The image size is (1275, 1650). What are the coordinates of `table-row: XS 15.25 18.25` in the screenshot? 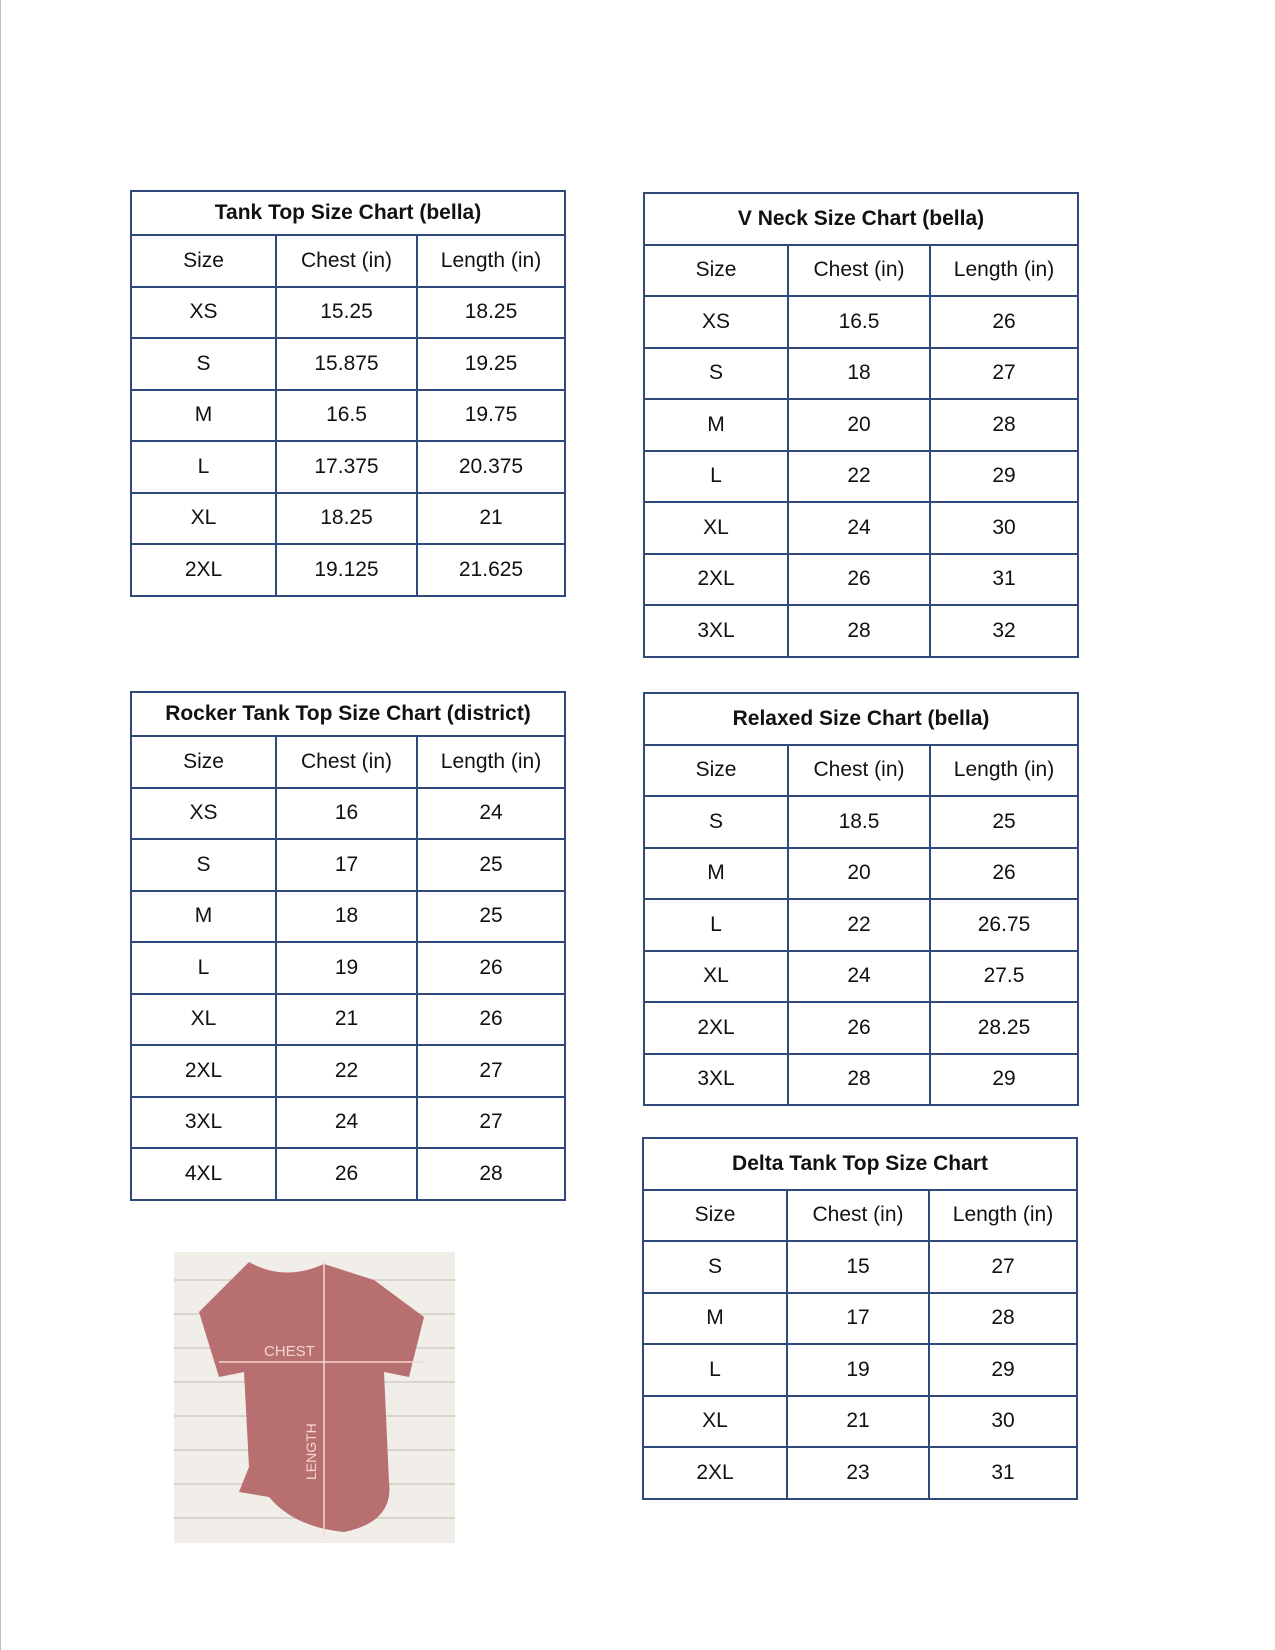 It's located at (348, 312).